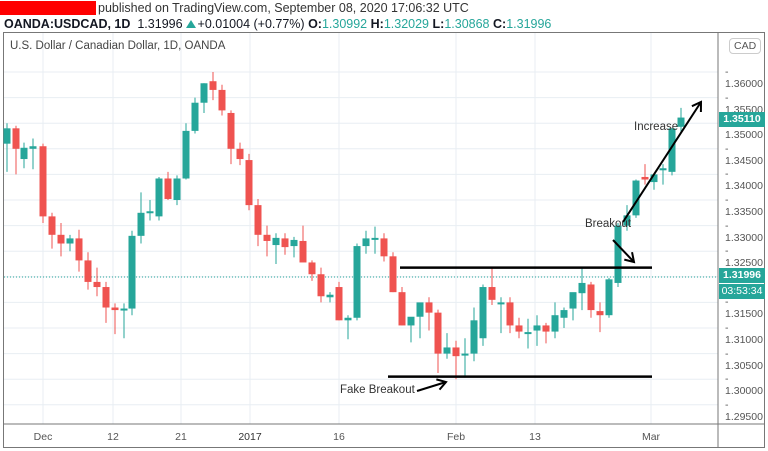 The image size is (768, 451). Describe the element at coordinates (529, 24) in the screenshot. I see `close-value: 1.31996` at that location.